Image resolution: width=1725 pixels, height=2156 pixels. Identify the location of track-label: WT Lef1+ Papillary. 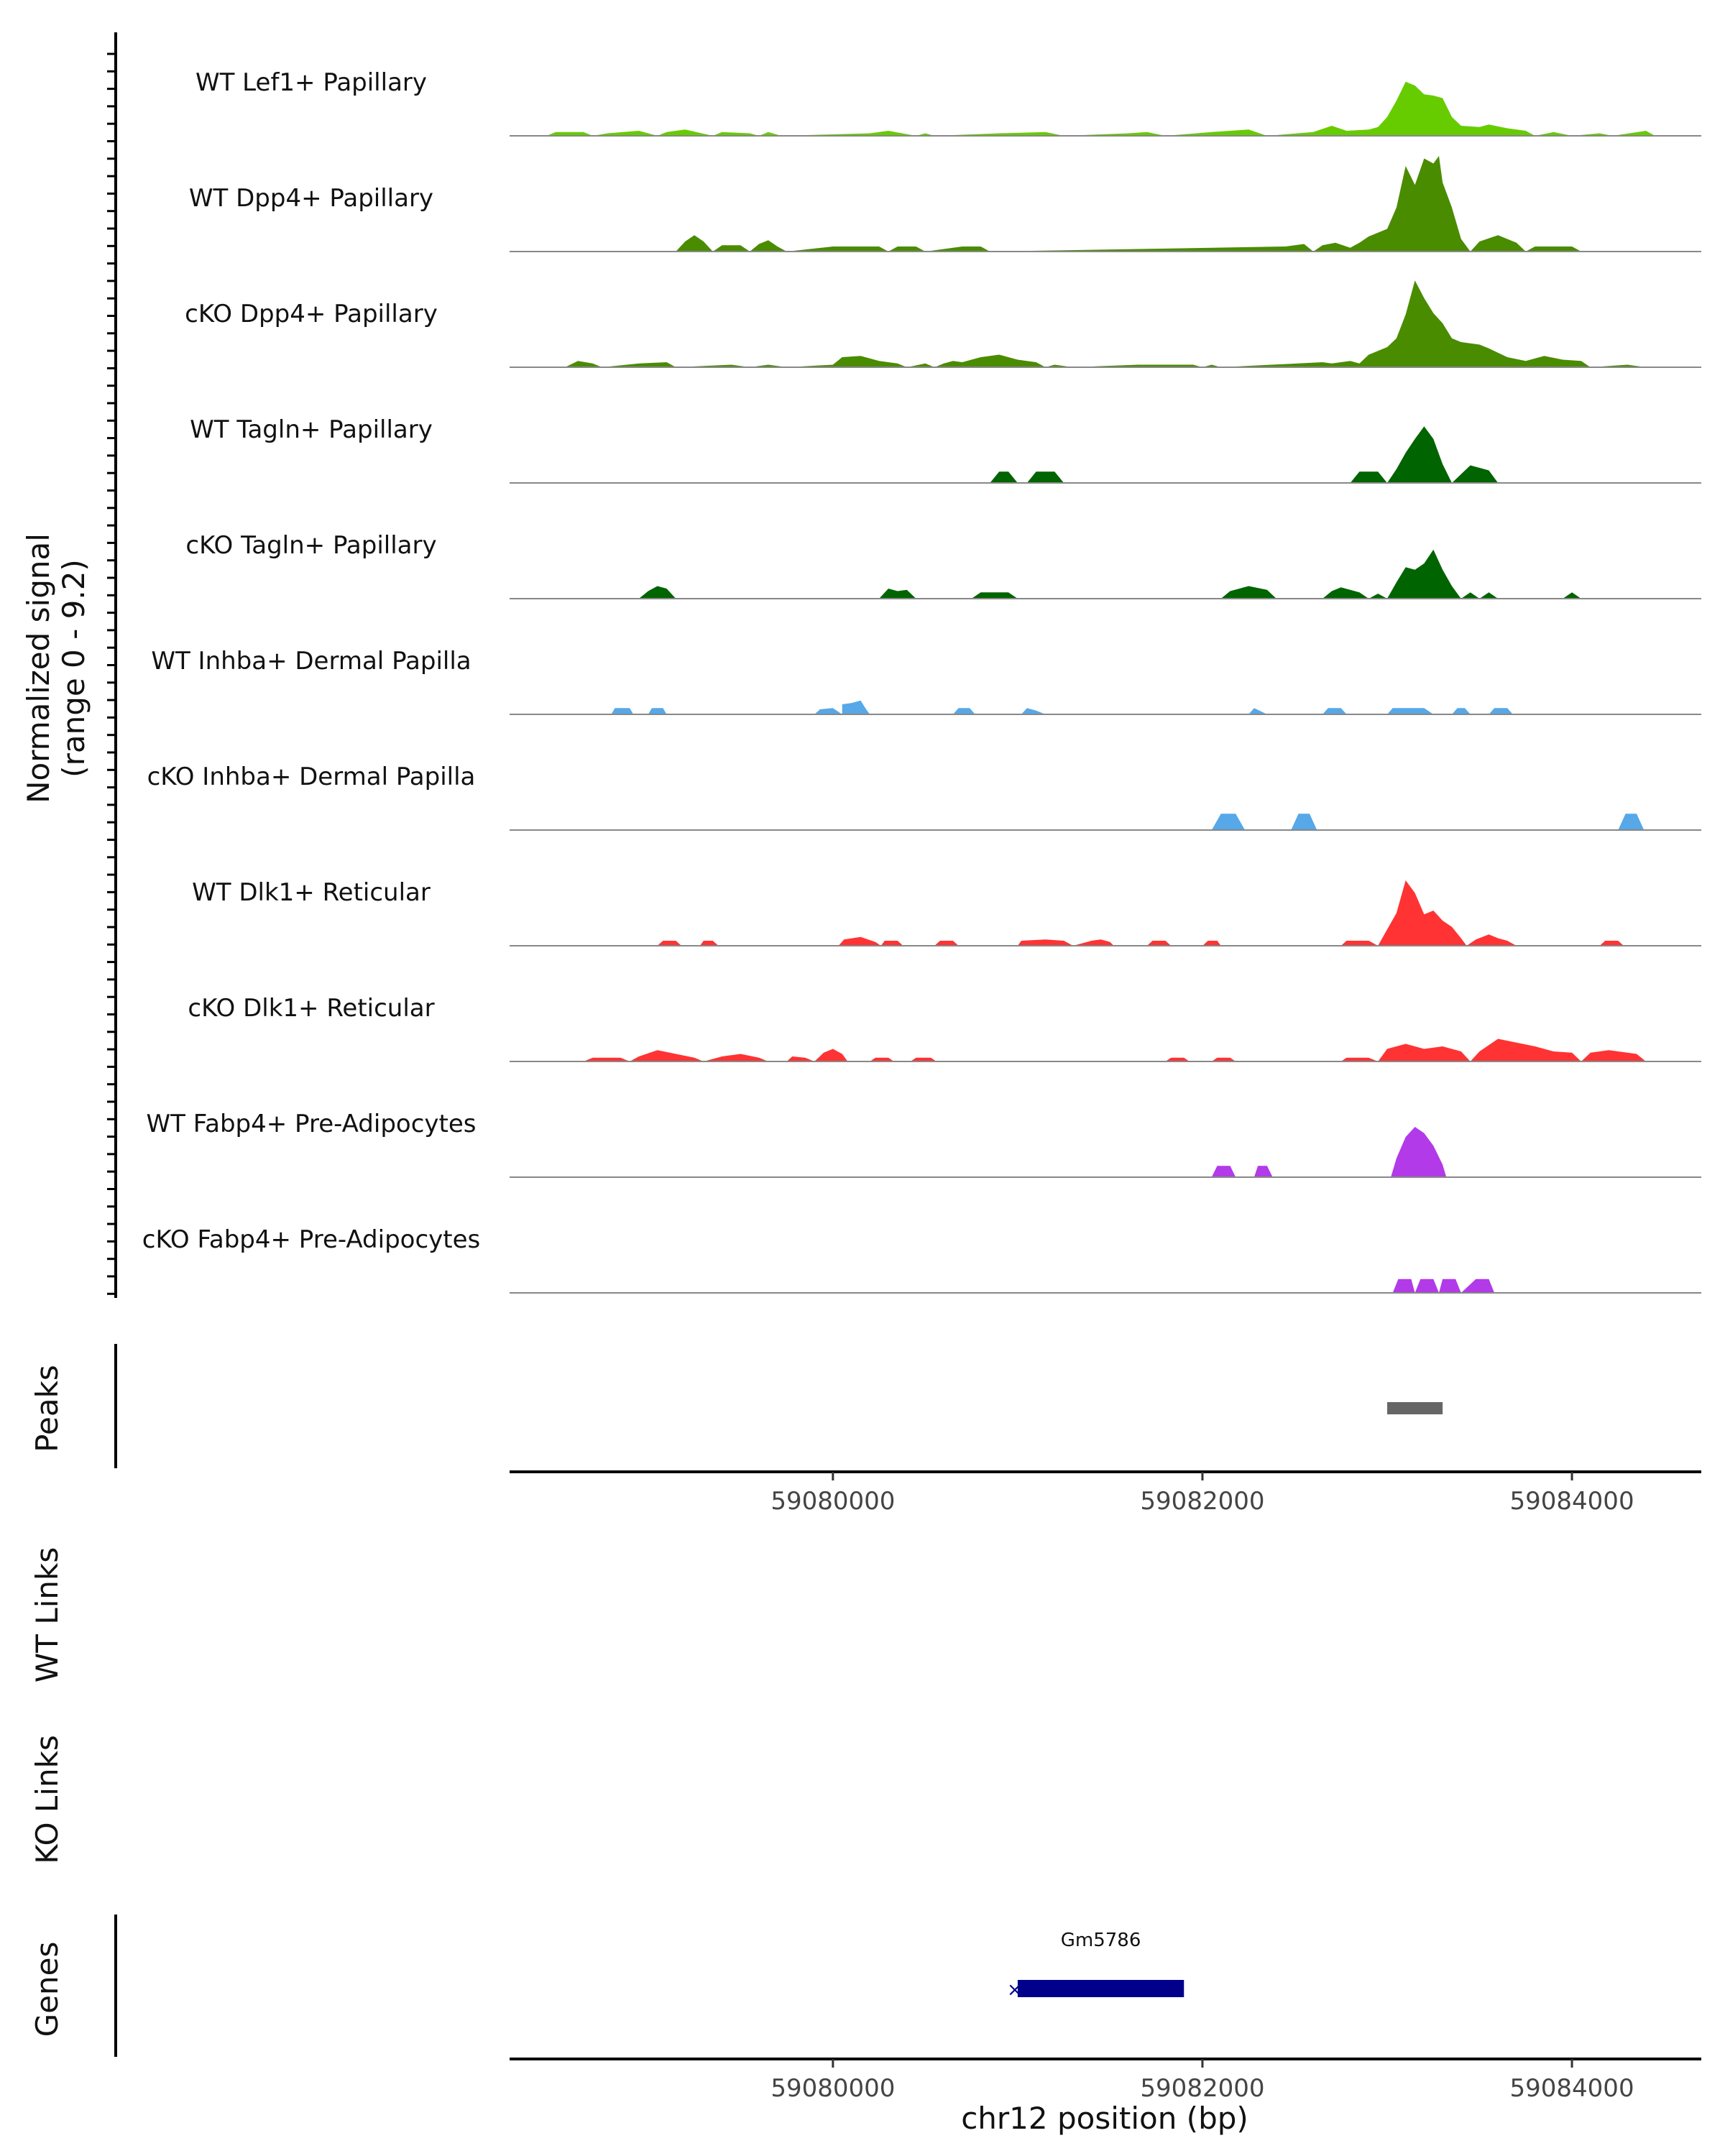
(311, 82).